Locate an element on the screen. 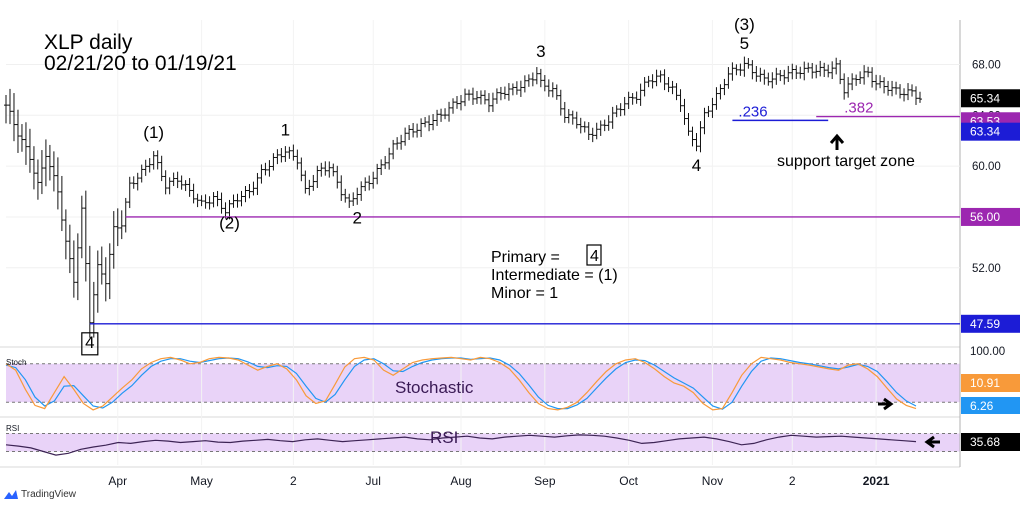 This screenshot has height=509, width=1023. primary-label: Primary = is located at coordinates (525, 257).